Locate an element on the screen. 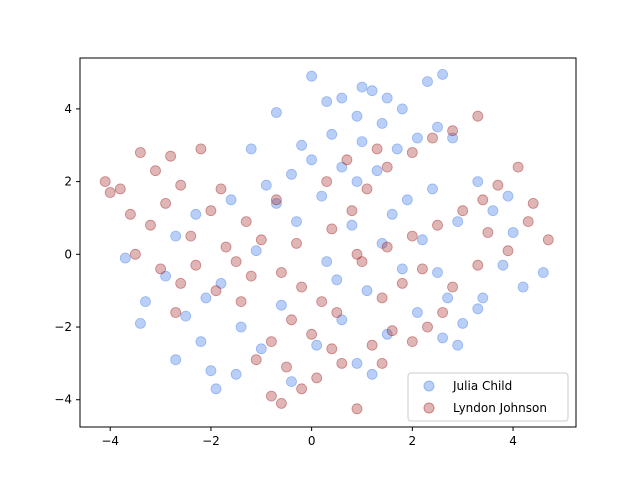 The width and height of the screenshot is (640, 480). legend: Julia Child Lyndon Johnson is located at coordinates (488, 397).